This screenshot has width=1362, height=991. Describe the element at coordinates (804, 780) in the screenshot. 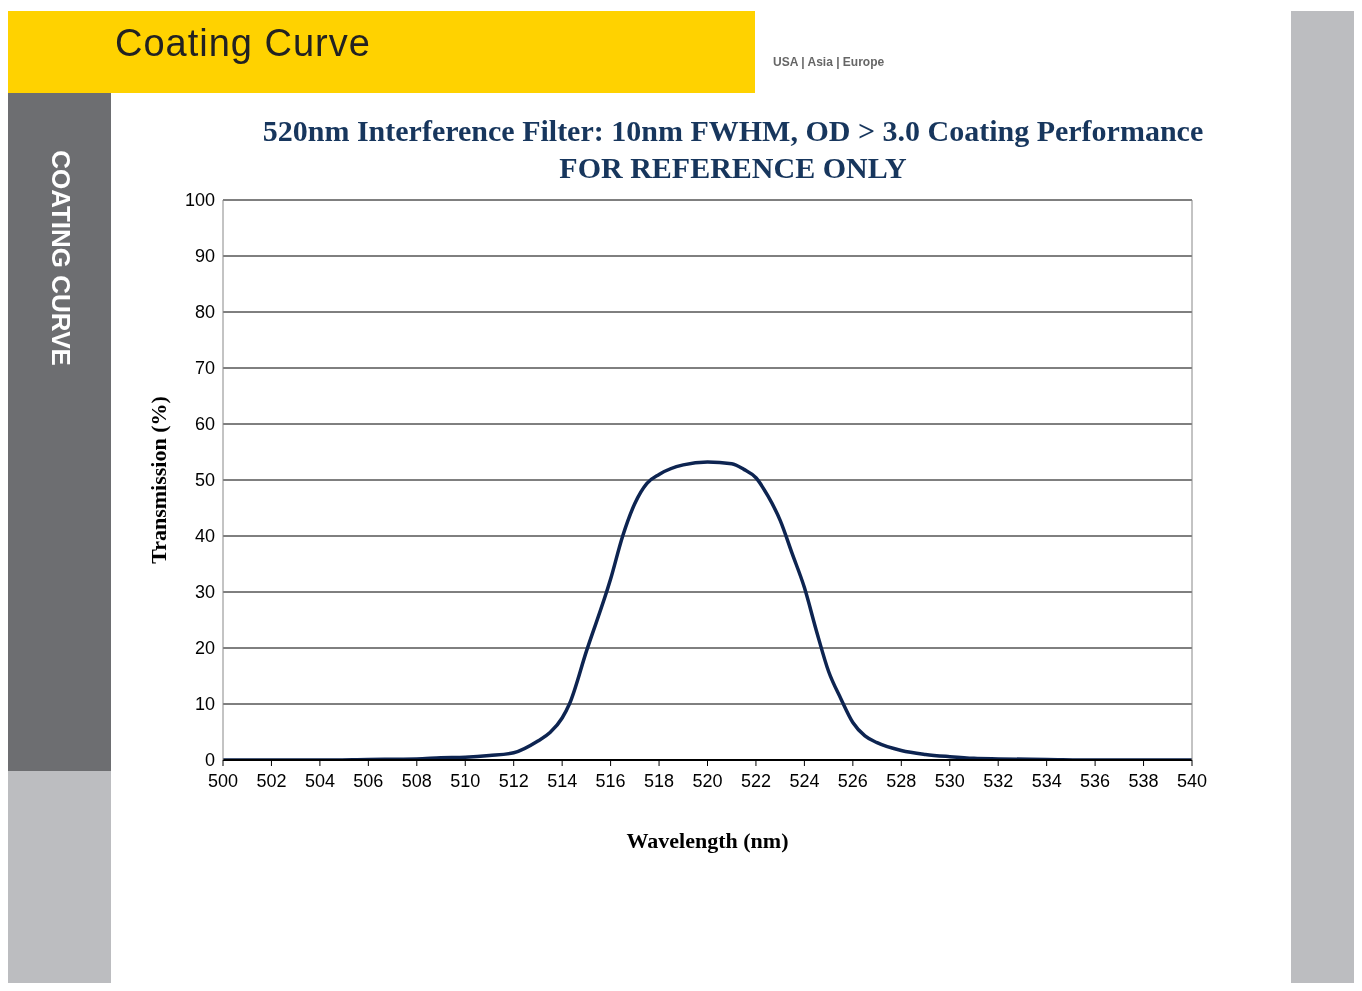

I see `x-tick-label: 524` at that location.